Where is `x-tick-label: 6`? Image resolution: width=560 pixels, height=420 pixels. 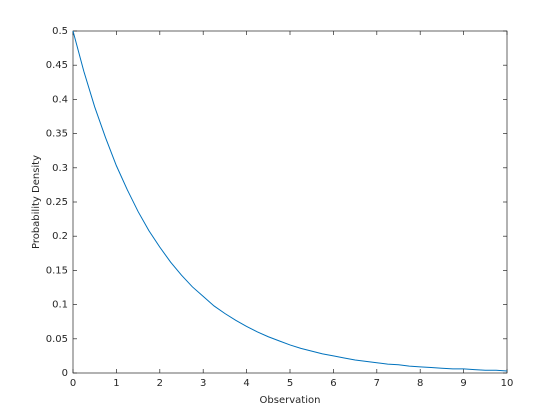 x-tick-label: 6 is located at coordinates (333, 383).